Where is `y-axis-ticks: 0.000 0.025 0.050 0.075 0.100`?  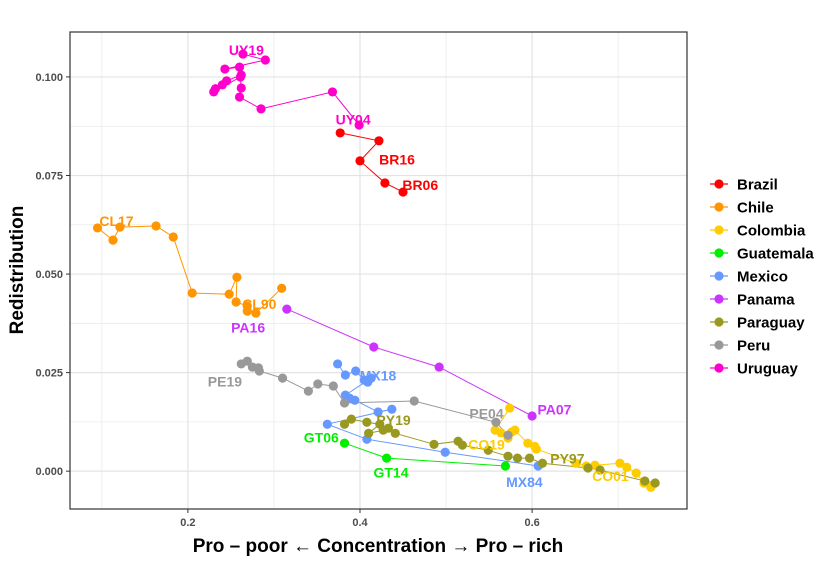
y-axis-ticks: 0.000 0.025 0.050 0.075 0.100 is located at coordinates (52, 275).